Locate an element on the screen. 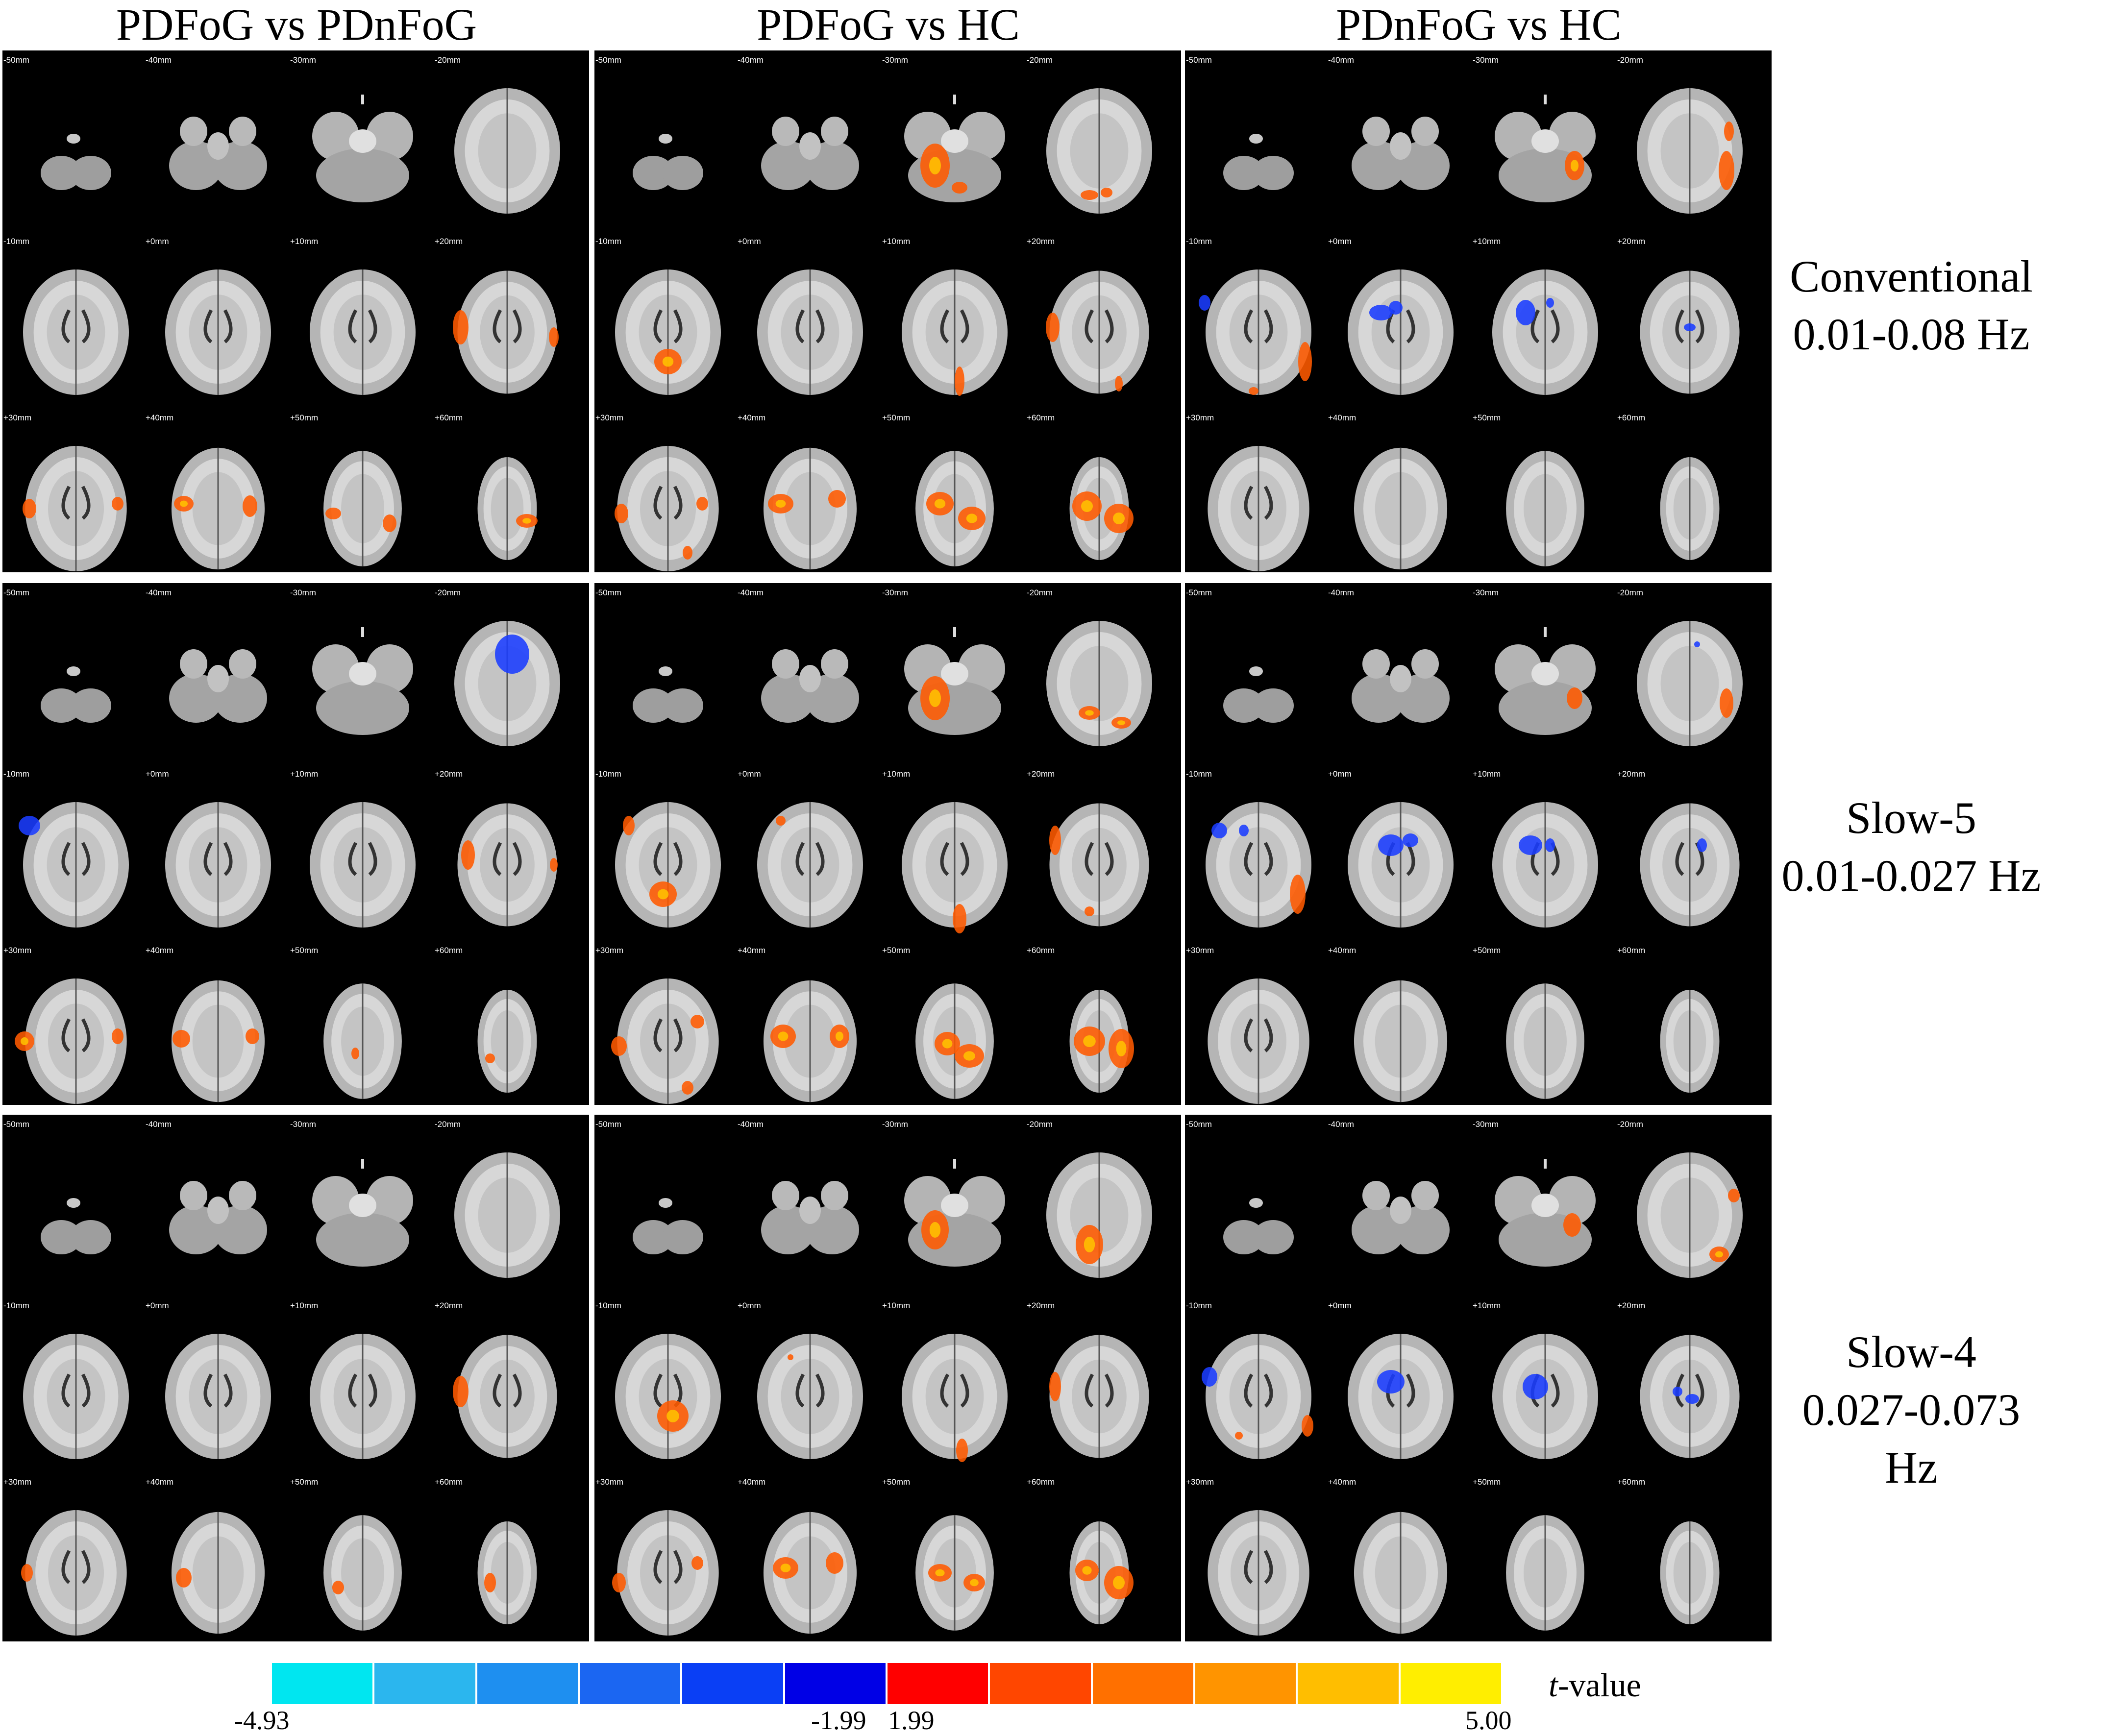  slice-mm-label: +0mm is located at coordinates (749, 242).